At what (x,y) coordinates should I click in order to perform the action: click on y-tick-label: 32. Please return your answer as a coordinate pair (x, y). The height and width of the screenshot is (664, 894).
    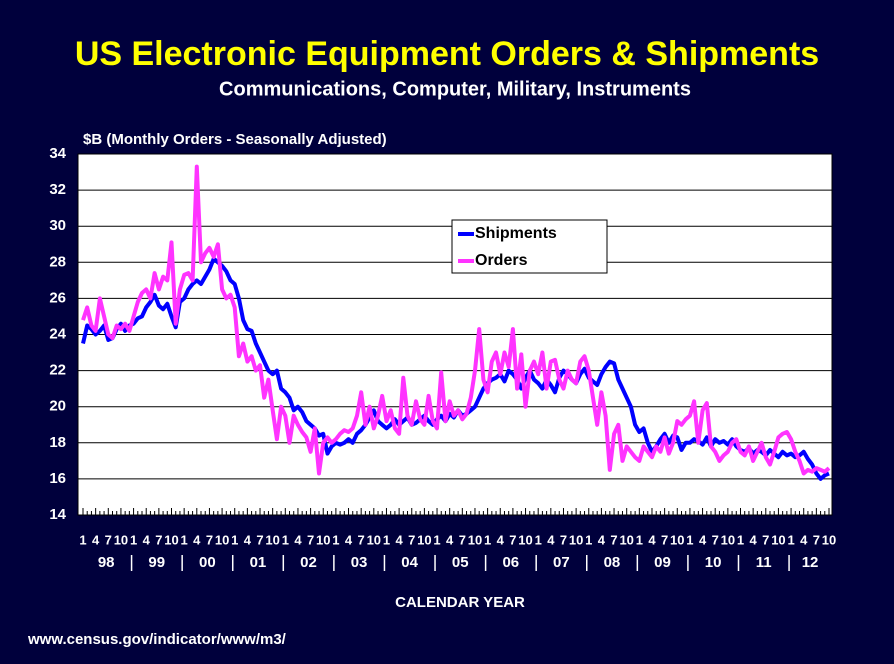
    Looking at the image, I should click on (57, 189).